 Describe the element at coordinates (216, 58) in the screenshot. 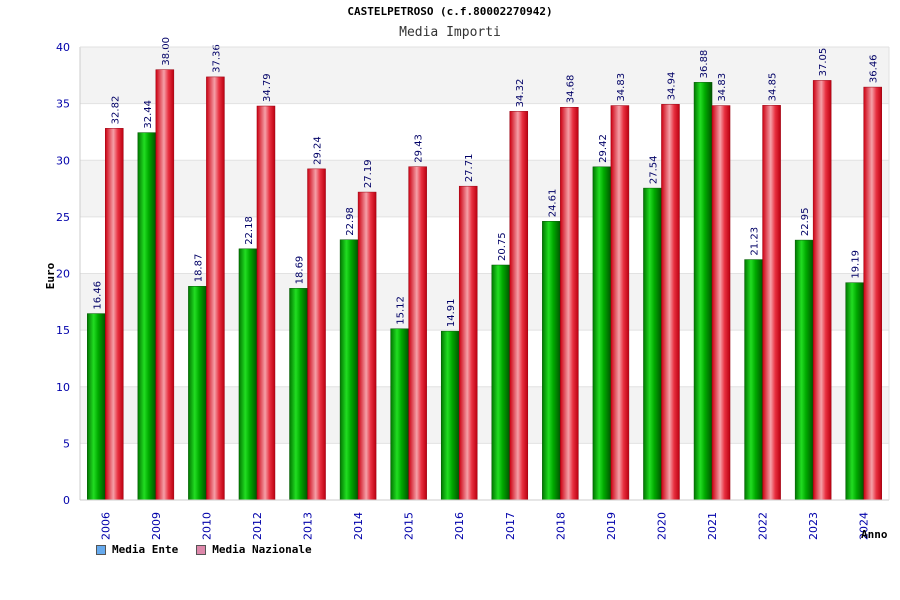

I see `data-label: 37.36` at that location.